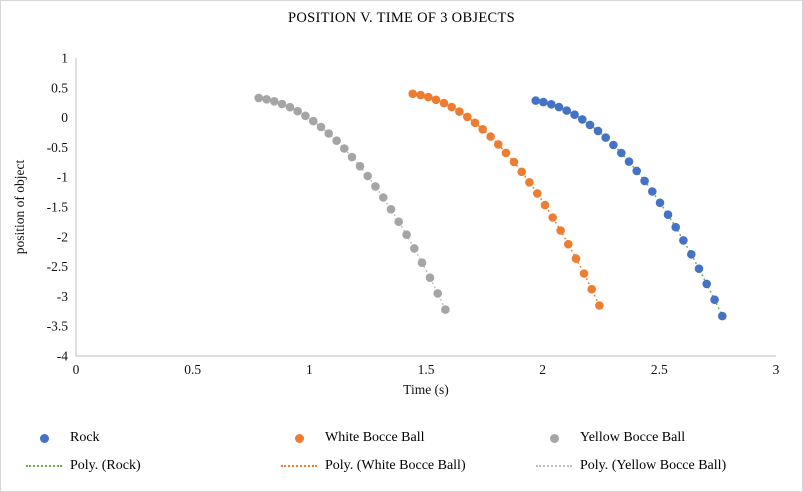 This screenshot has height=492, width=803. What do you see at coordinates (554, 466) in the screenshot?
I see `poly-yellow-bocce-ball-line-icon` at bounding box center [554, 466].